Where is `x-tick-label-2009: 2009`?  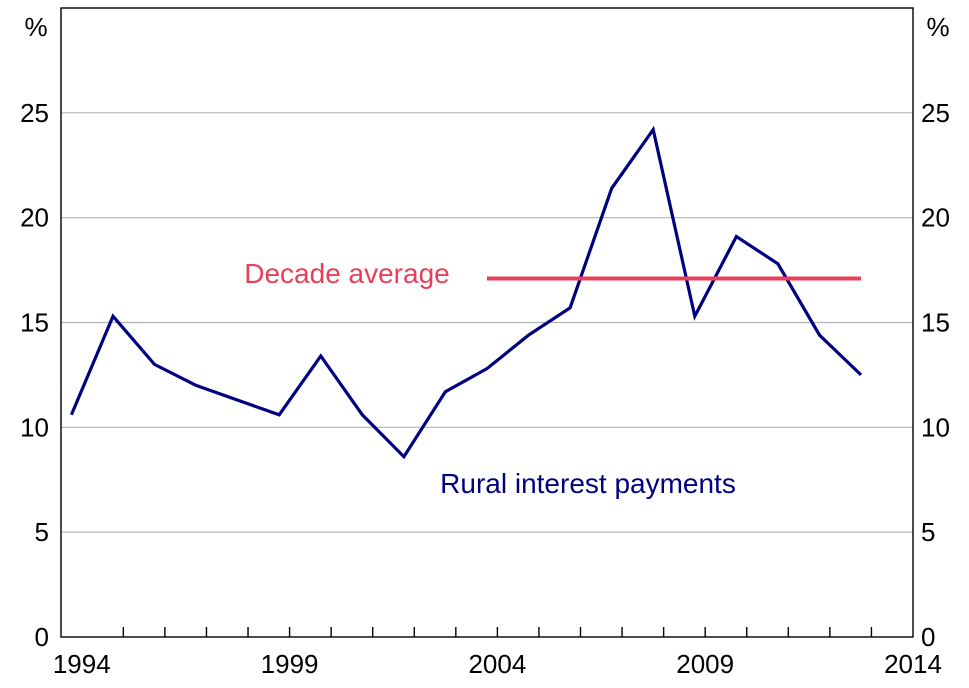 x-tick-label-2009: 2009 is located at coordinates (705, 664).